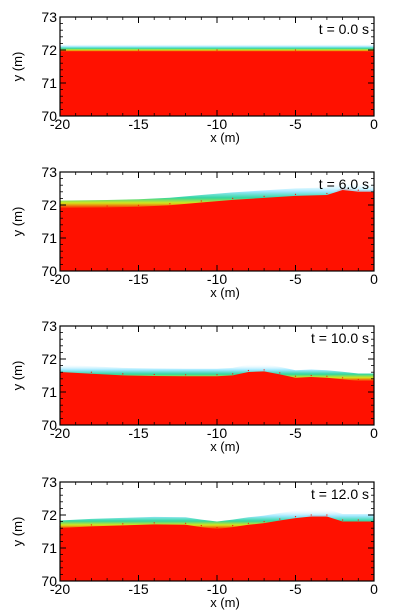  I want to click on time-annotation: t = 6.0 s, so click(344, 184).